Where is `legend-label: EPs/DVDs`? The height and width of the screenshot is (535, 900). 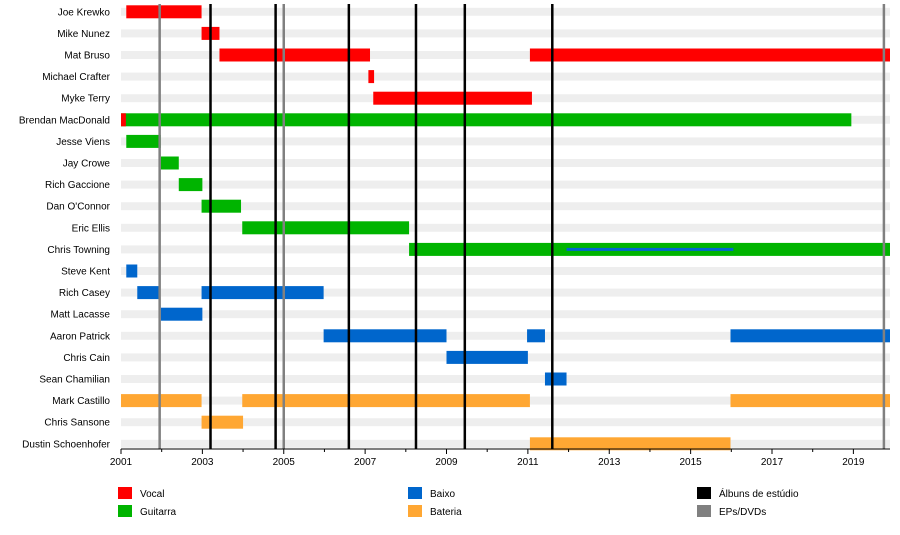 legend-label: EPs/DVDs is located at coordinates (742, 512).